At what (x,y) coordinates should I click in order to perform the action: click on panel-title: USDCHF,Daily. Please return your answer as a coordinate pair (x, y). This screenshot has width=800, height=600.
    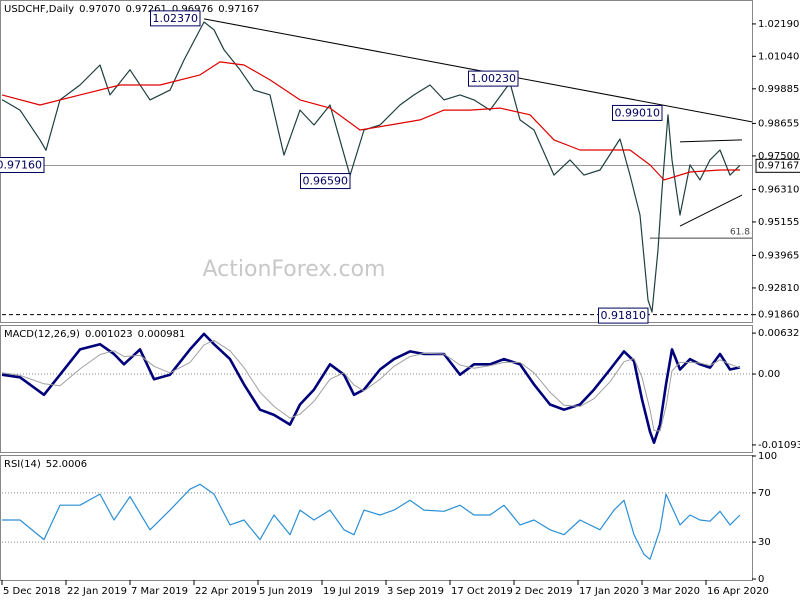
    Looking at the image, I should click on (39, 9).